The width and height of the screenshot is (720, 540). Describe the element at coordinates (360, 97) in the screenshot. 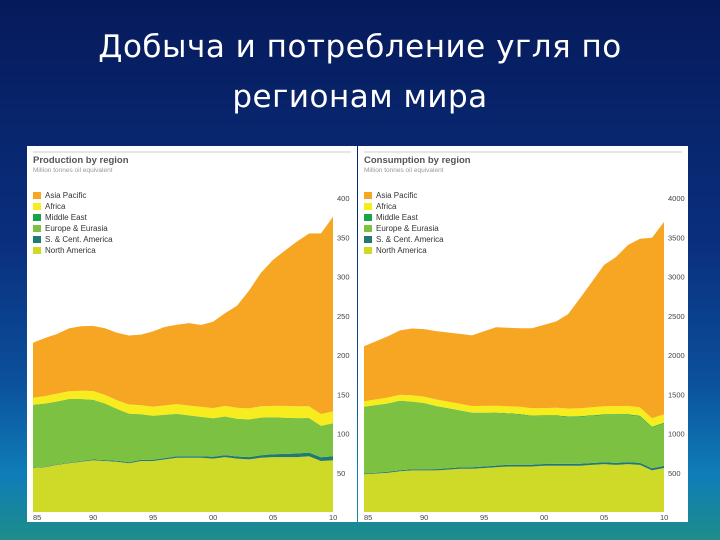

I see `slide-title-line-2: регионам мира` at that location.